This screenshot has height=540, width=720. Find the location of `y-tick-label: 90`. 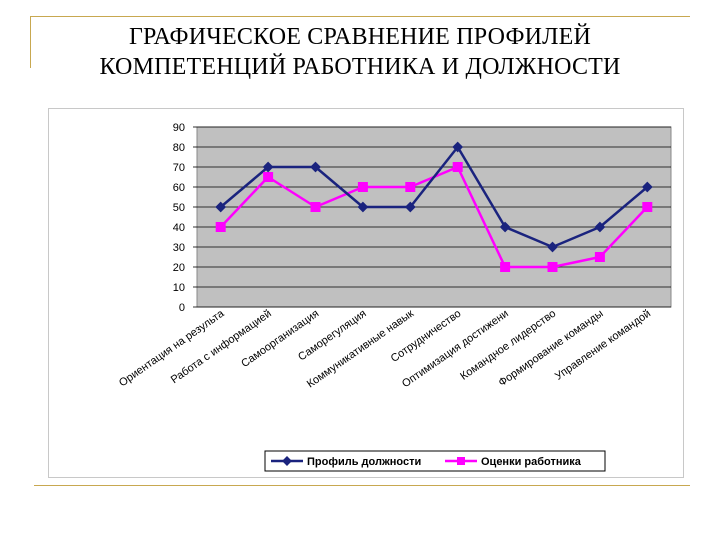

y-tick-label: 90 is located at coordinates (179, 128).